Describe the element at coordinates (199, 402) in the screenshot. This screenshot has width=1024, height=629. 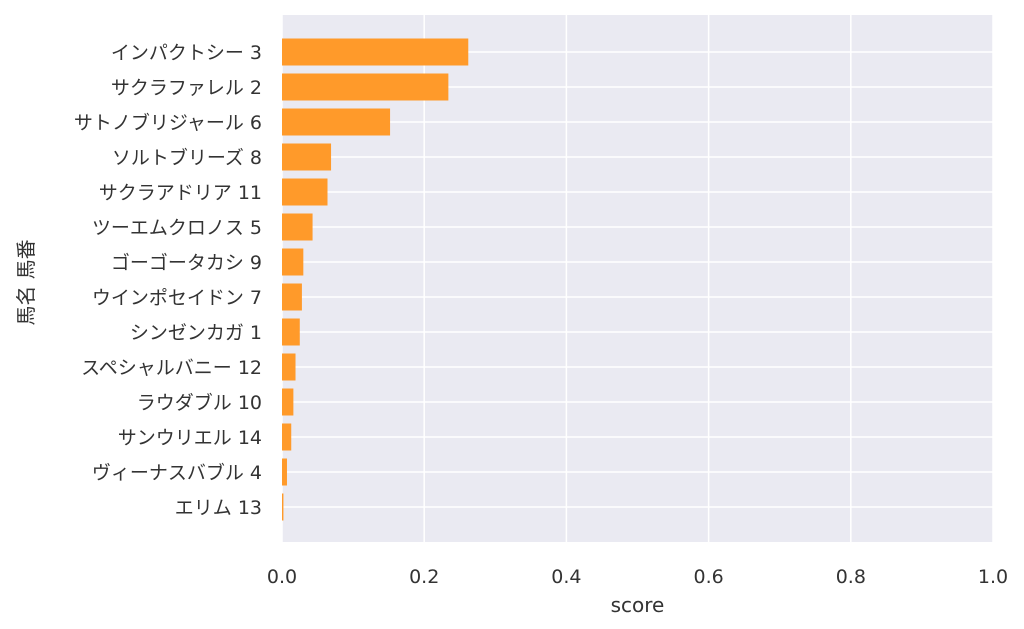
I see `y-tick-label: ラウダブル 10` at that location.